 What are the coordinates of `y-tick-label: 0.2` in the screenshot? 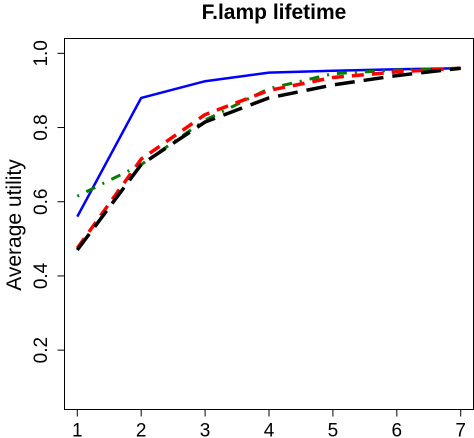 It's located at (41, 350).